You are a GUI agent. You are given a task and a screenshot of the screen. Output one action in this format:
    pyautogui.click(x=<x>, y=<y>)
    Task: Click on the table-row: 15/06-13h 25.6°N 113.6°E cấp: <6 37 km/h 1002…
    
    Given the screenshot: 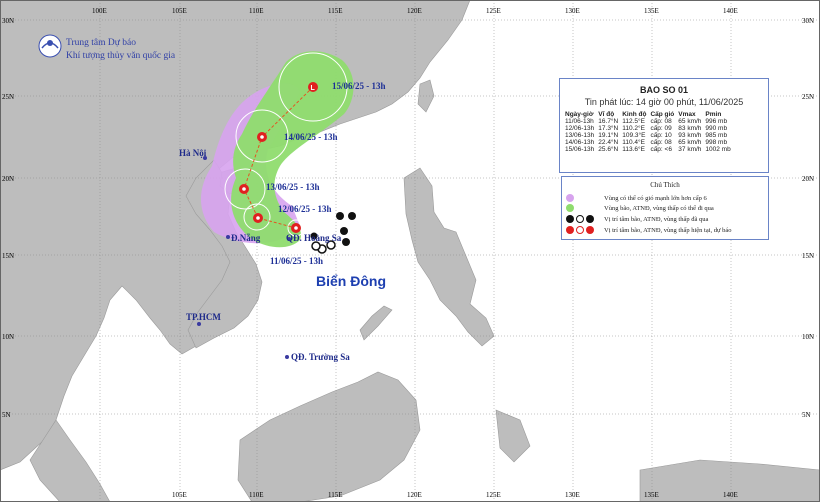 What is the action you would take?
    pyautogui.click(x=648, y=149)
    